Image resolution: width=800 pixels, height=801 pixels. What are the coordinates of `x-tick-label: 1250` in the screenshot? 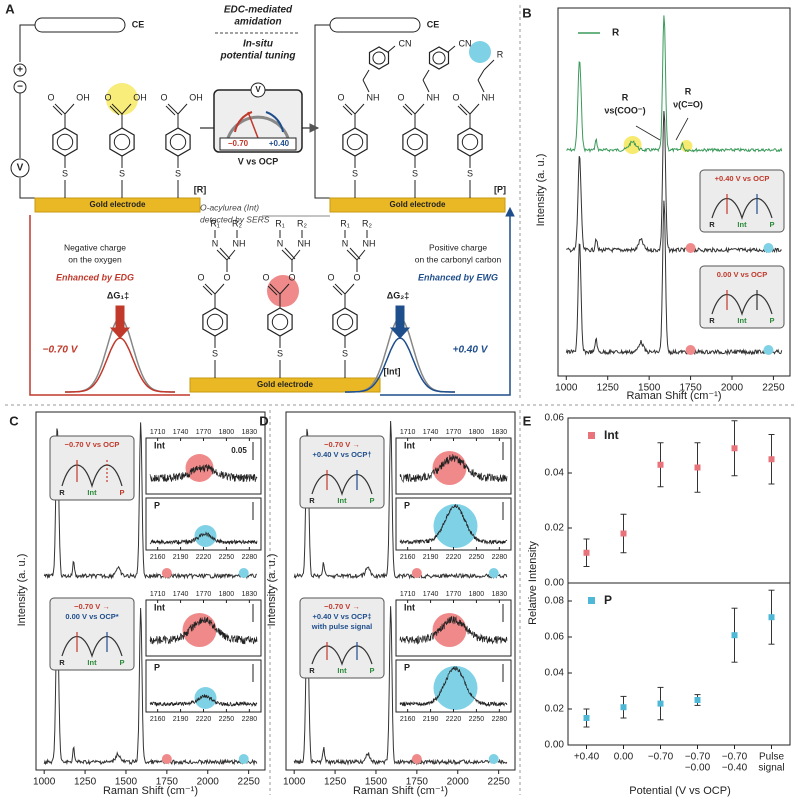 It's located at (335, 782).